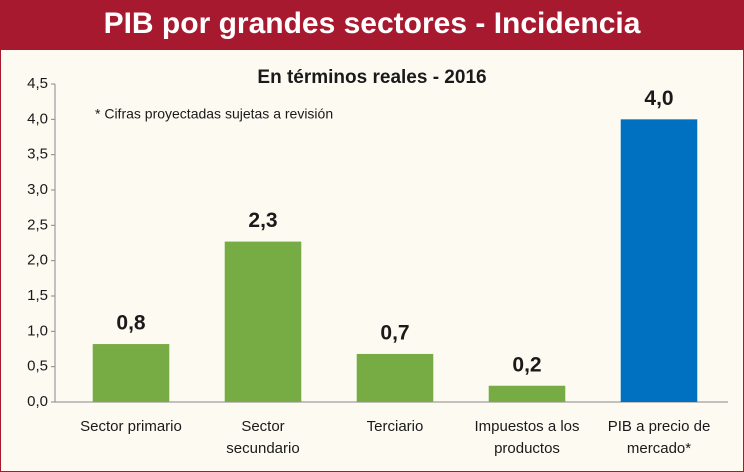  What do you see at coordinates (214, 114) in the screenshot?
I see `annotation: * Cifras proyectadas sujetas a revisión` at bounding box center [214, 114].